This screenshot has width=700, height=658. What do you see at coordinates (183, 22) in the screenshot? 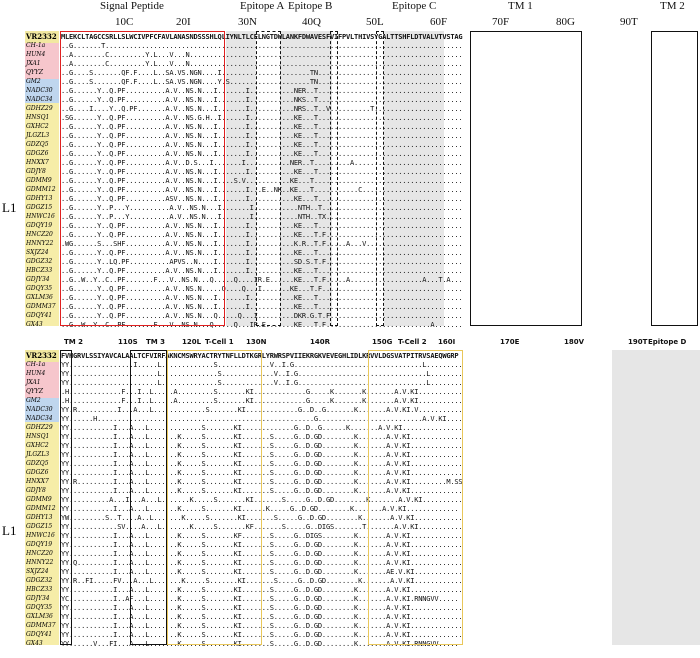
I see `tick-20i: 20I` at bounding box center [183, 22].